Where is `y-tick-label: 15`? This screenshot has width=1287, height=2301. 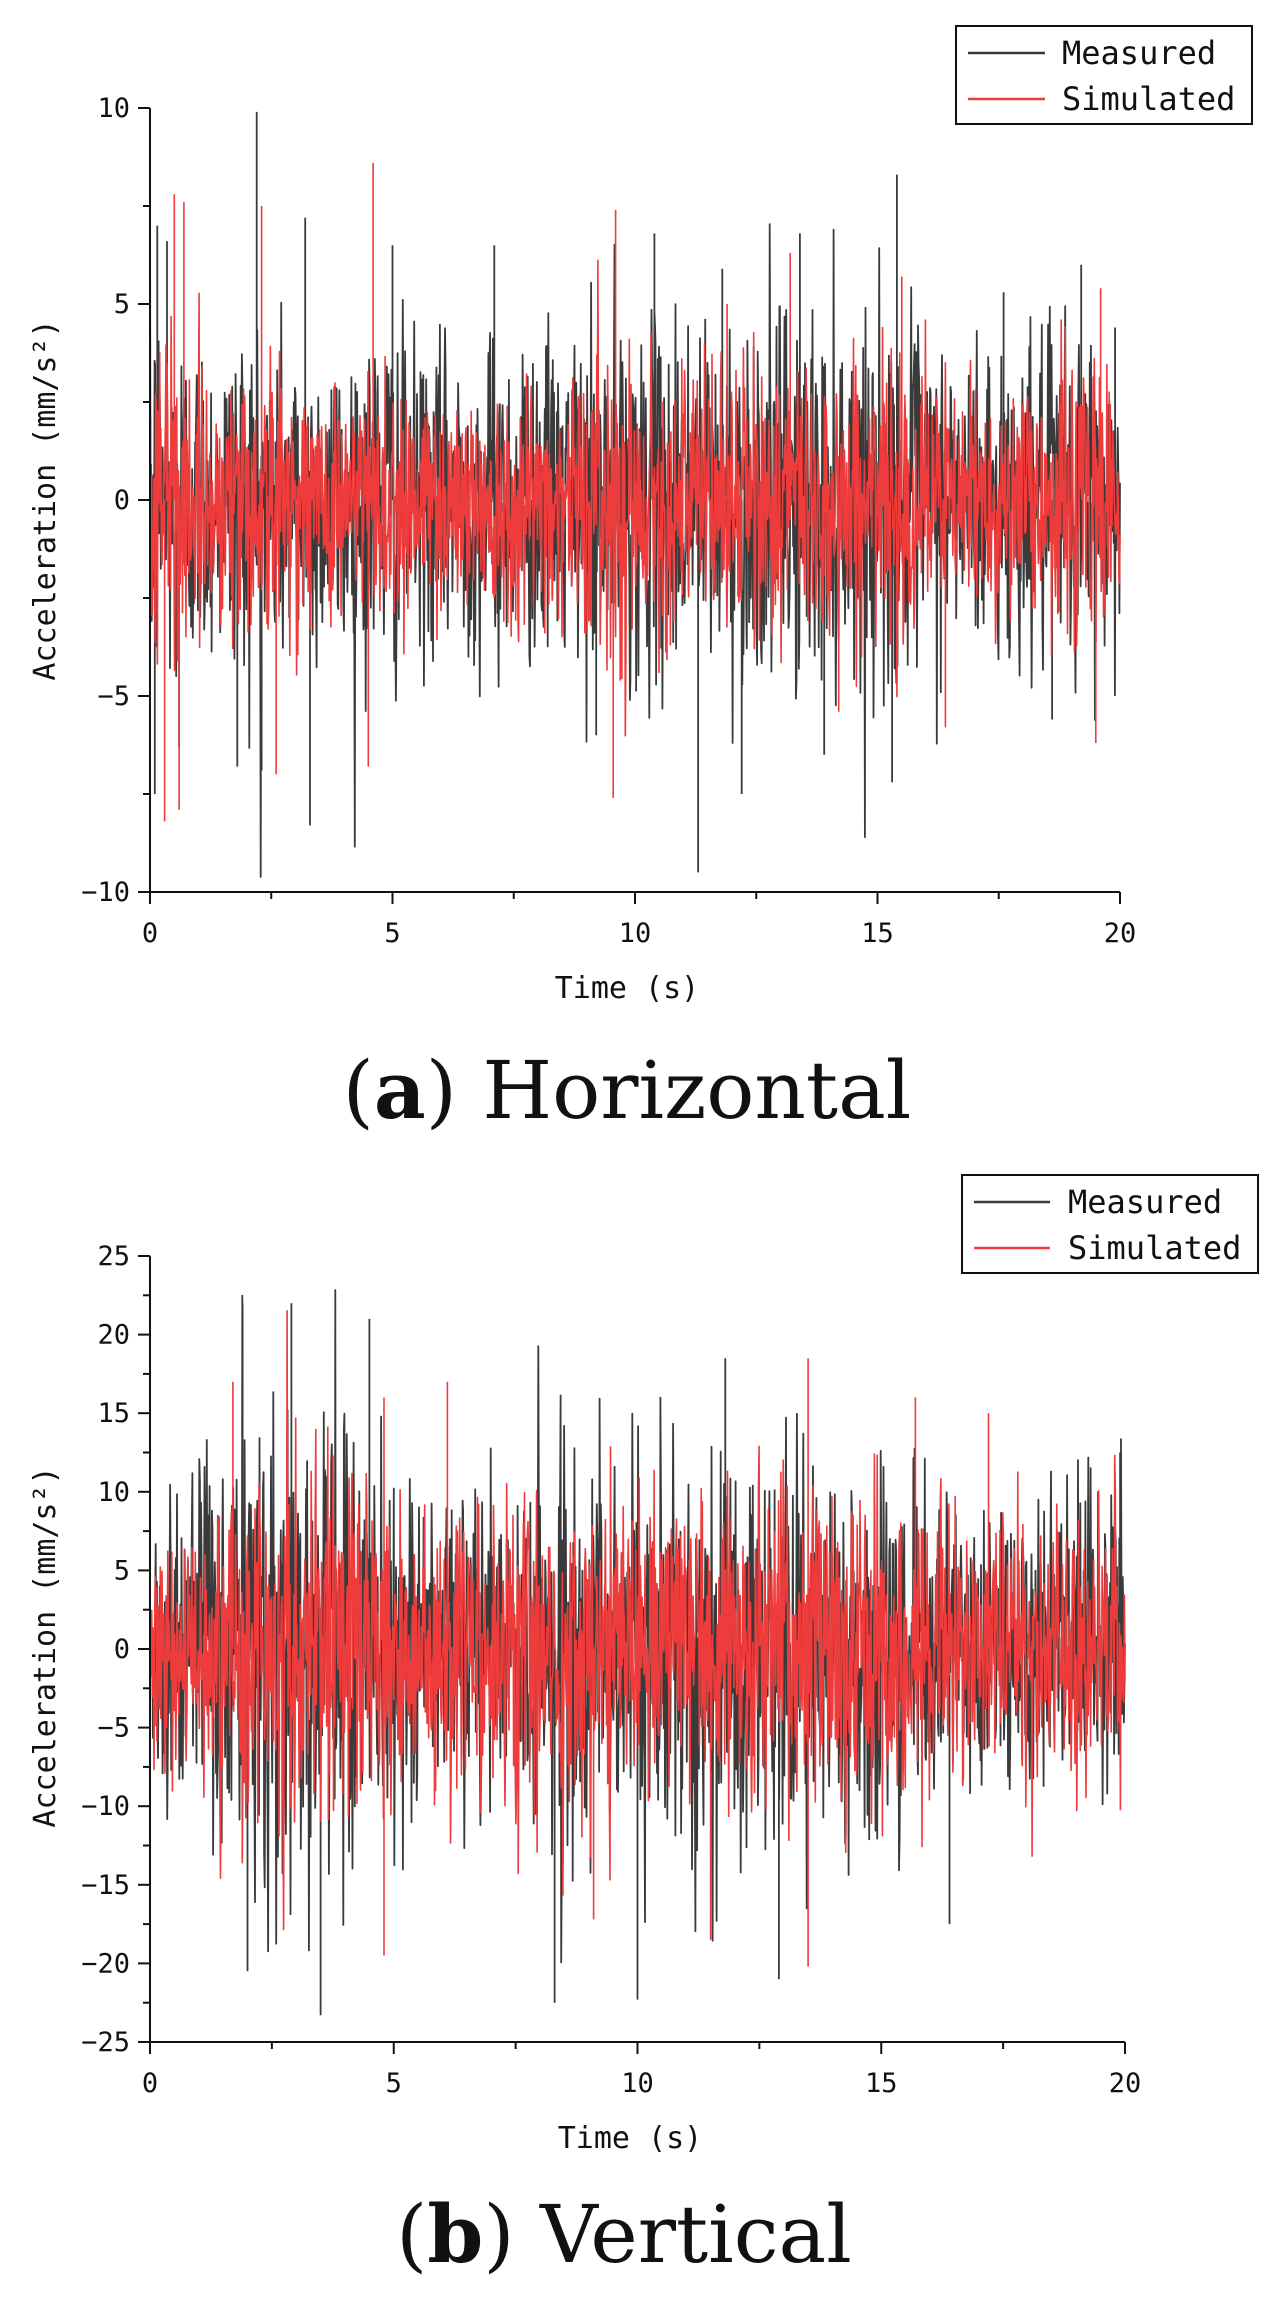 y-tick-label: 15 is located at coordinates (113, 1413).